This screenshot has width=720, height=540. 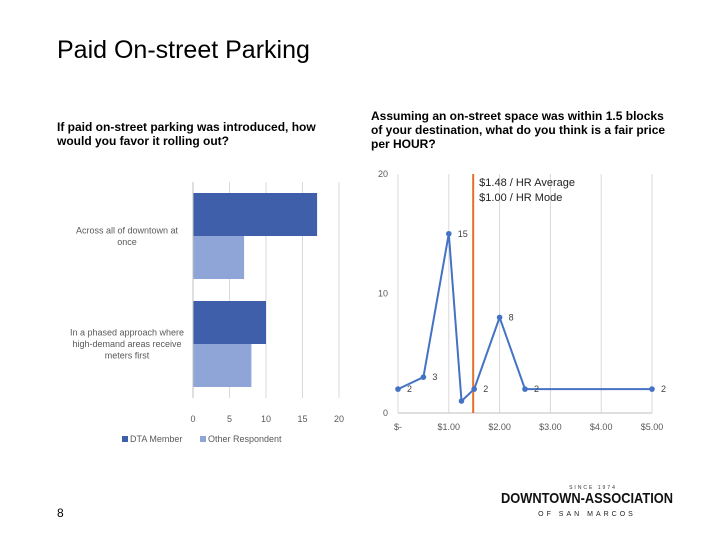 What do you see at coordinates (339, 419) in the screenshot?
I see `bar-x-tick-label: 20` at bounding box center [339, 419].